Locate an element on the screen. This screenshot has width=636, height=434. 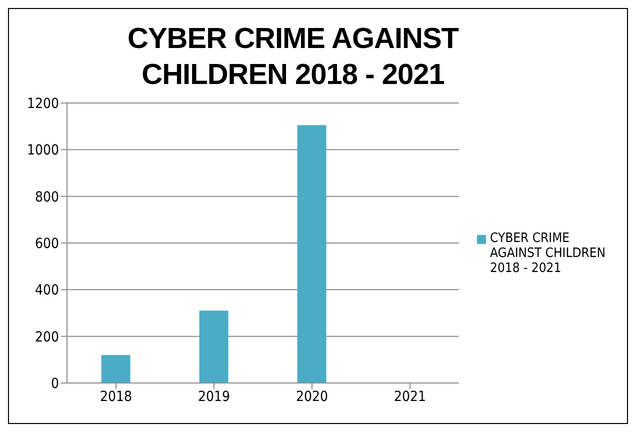
y-tick-label: 200 is located at coordinates (46, 337).